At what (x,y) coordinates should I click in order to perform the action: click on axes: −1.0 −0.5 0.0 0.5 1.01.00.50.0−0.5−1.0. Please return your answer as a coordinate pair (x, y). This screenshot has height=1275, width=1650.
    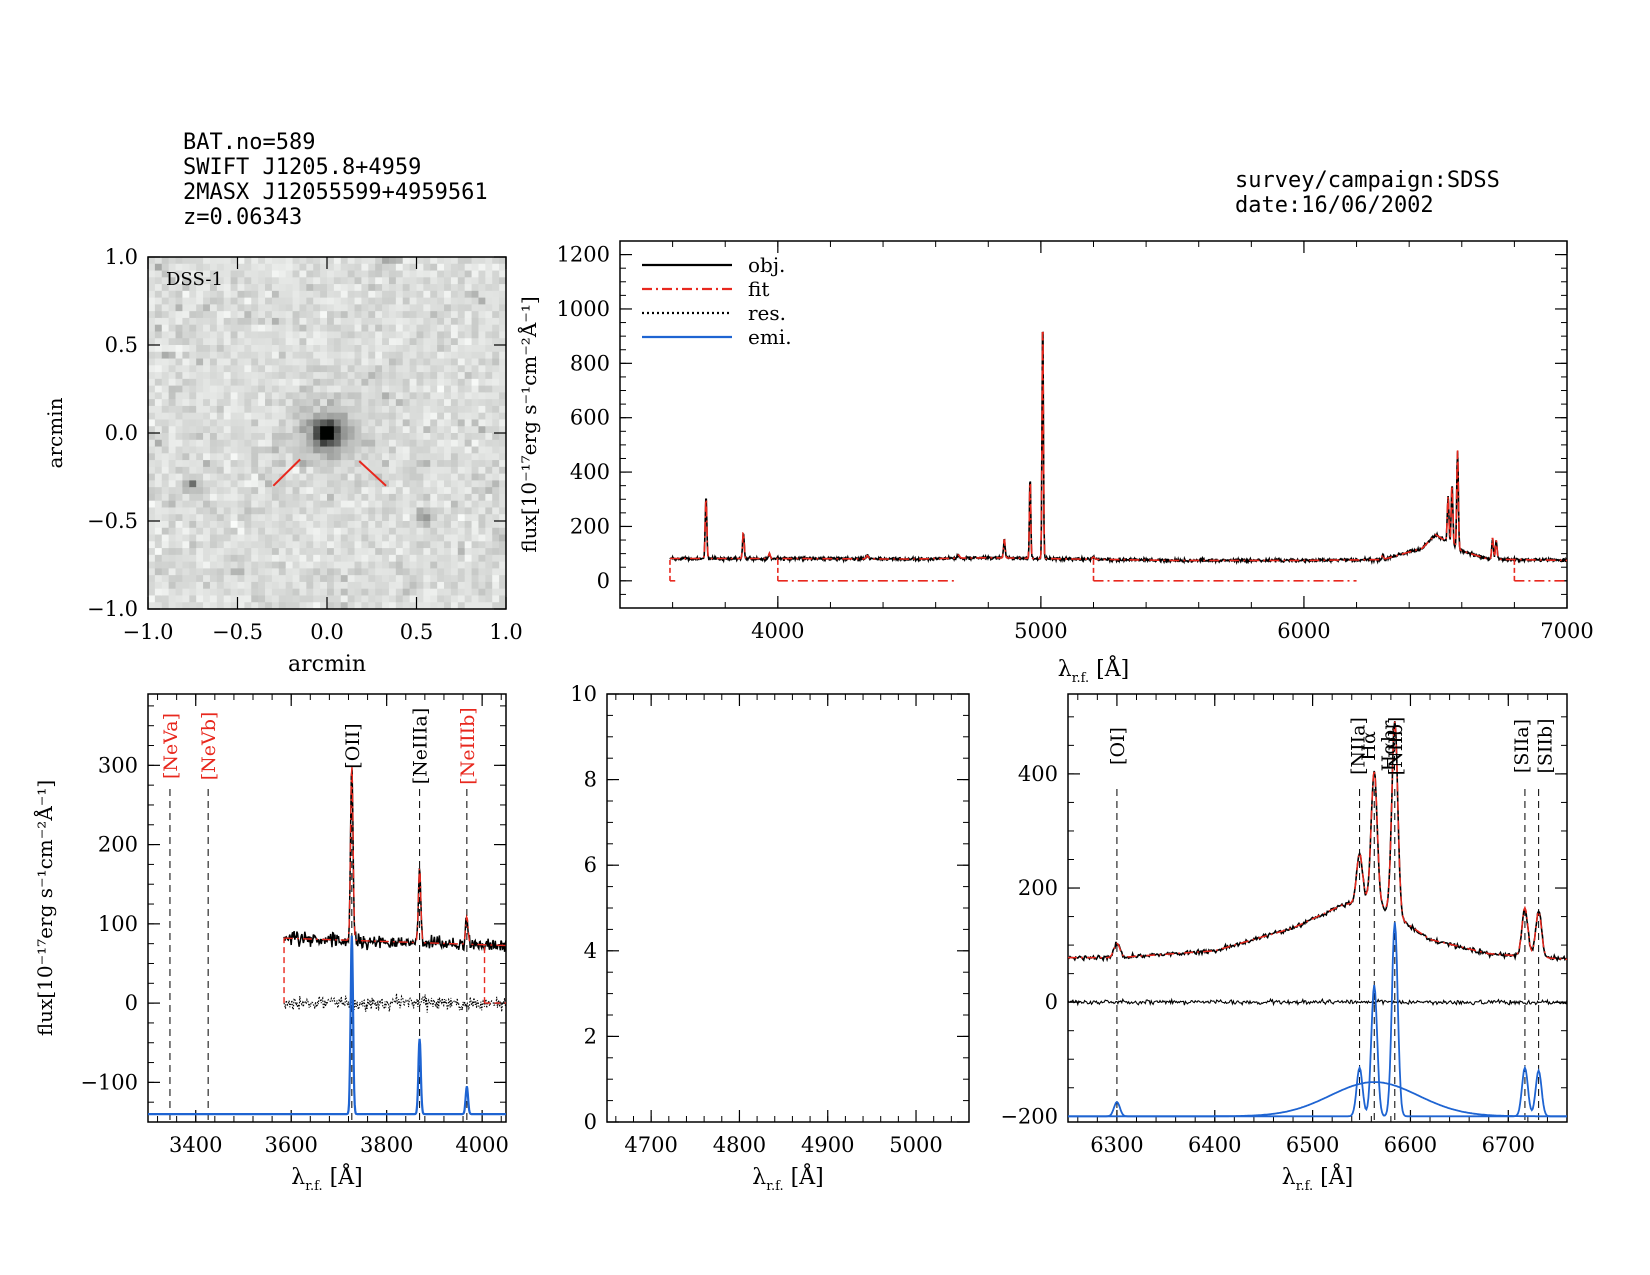
    Looking at the image, I should click on (305, 444).